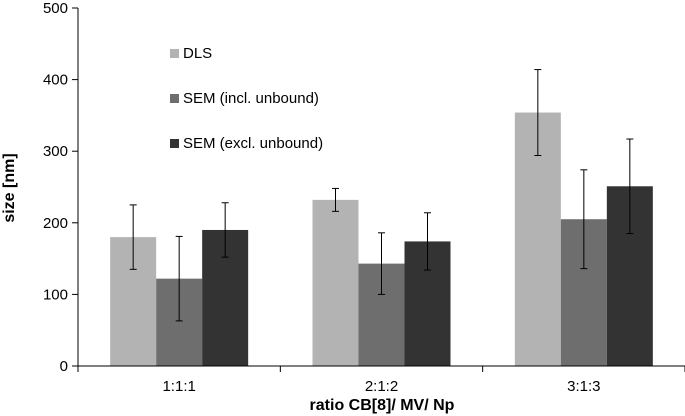  I want to click on x-ticks: 1:1:1 2:1:2 3:1:3, so click(381, 380).